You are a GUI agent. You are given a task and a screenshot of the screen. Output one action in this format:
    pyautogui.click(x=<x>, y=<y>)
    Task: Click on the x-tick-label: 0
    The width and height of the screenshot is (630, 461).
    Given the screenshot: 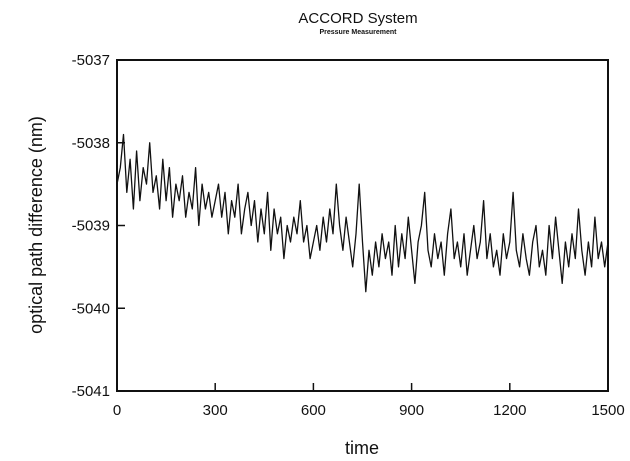 What is the action you would take?
    pyautogui.click(x=117, y=410)
    